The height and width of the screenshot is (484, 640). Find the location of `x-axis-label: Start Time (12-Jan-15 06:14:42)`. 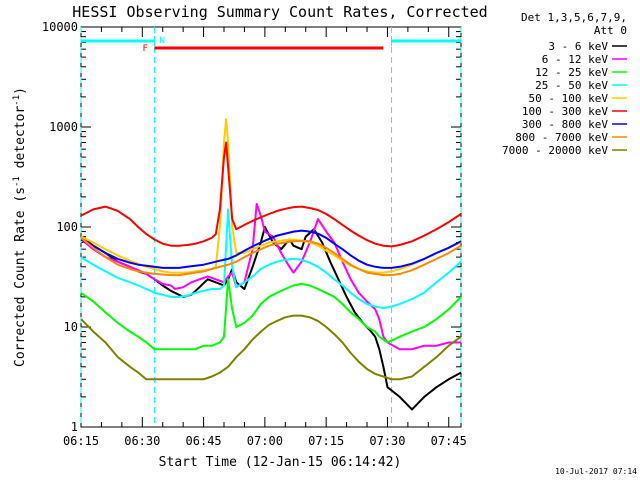

x-axis-label: Start Time (12-Jan-15 06:14:42) is located at coordinates (280, 462).